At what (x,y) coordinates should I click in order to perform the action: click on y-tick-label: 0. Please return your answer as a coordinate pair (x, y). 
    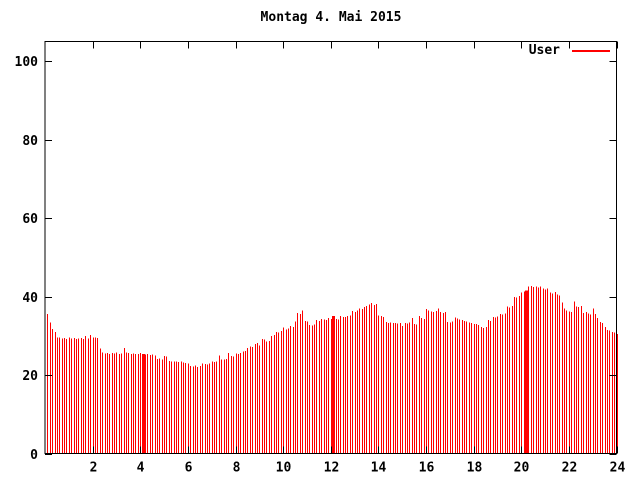
    Looking at the image, I should click on (34, 455).